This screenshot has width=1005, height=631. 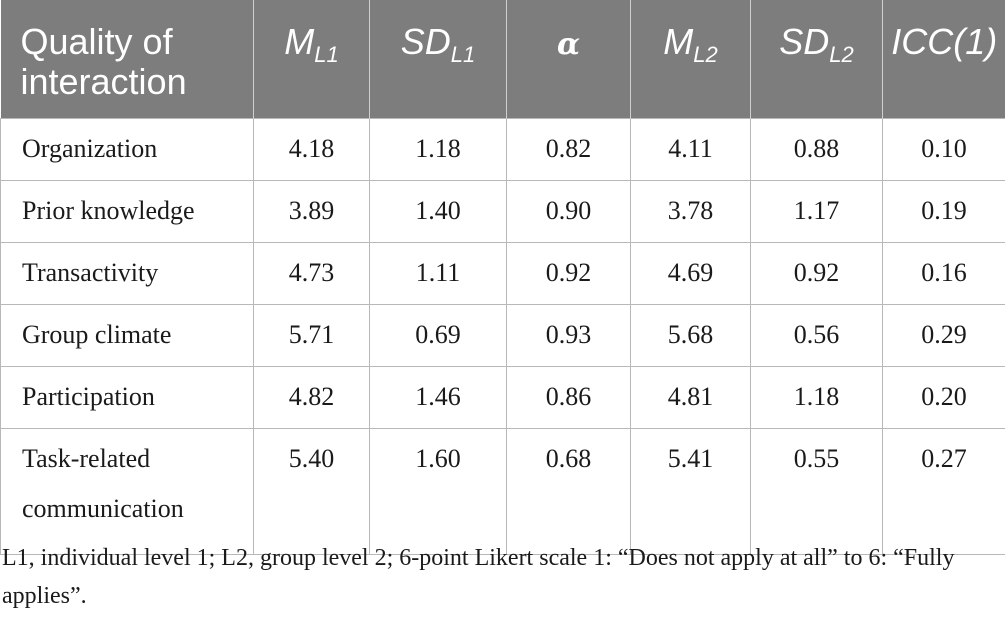 I want to click on cell-sd-l1: 1.18, so click(x=438, y=149).